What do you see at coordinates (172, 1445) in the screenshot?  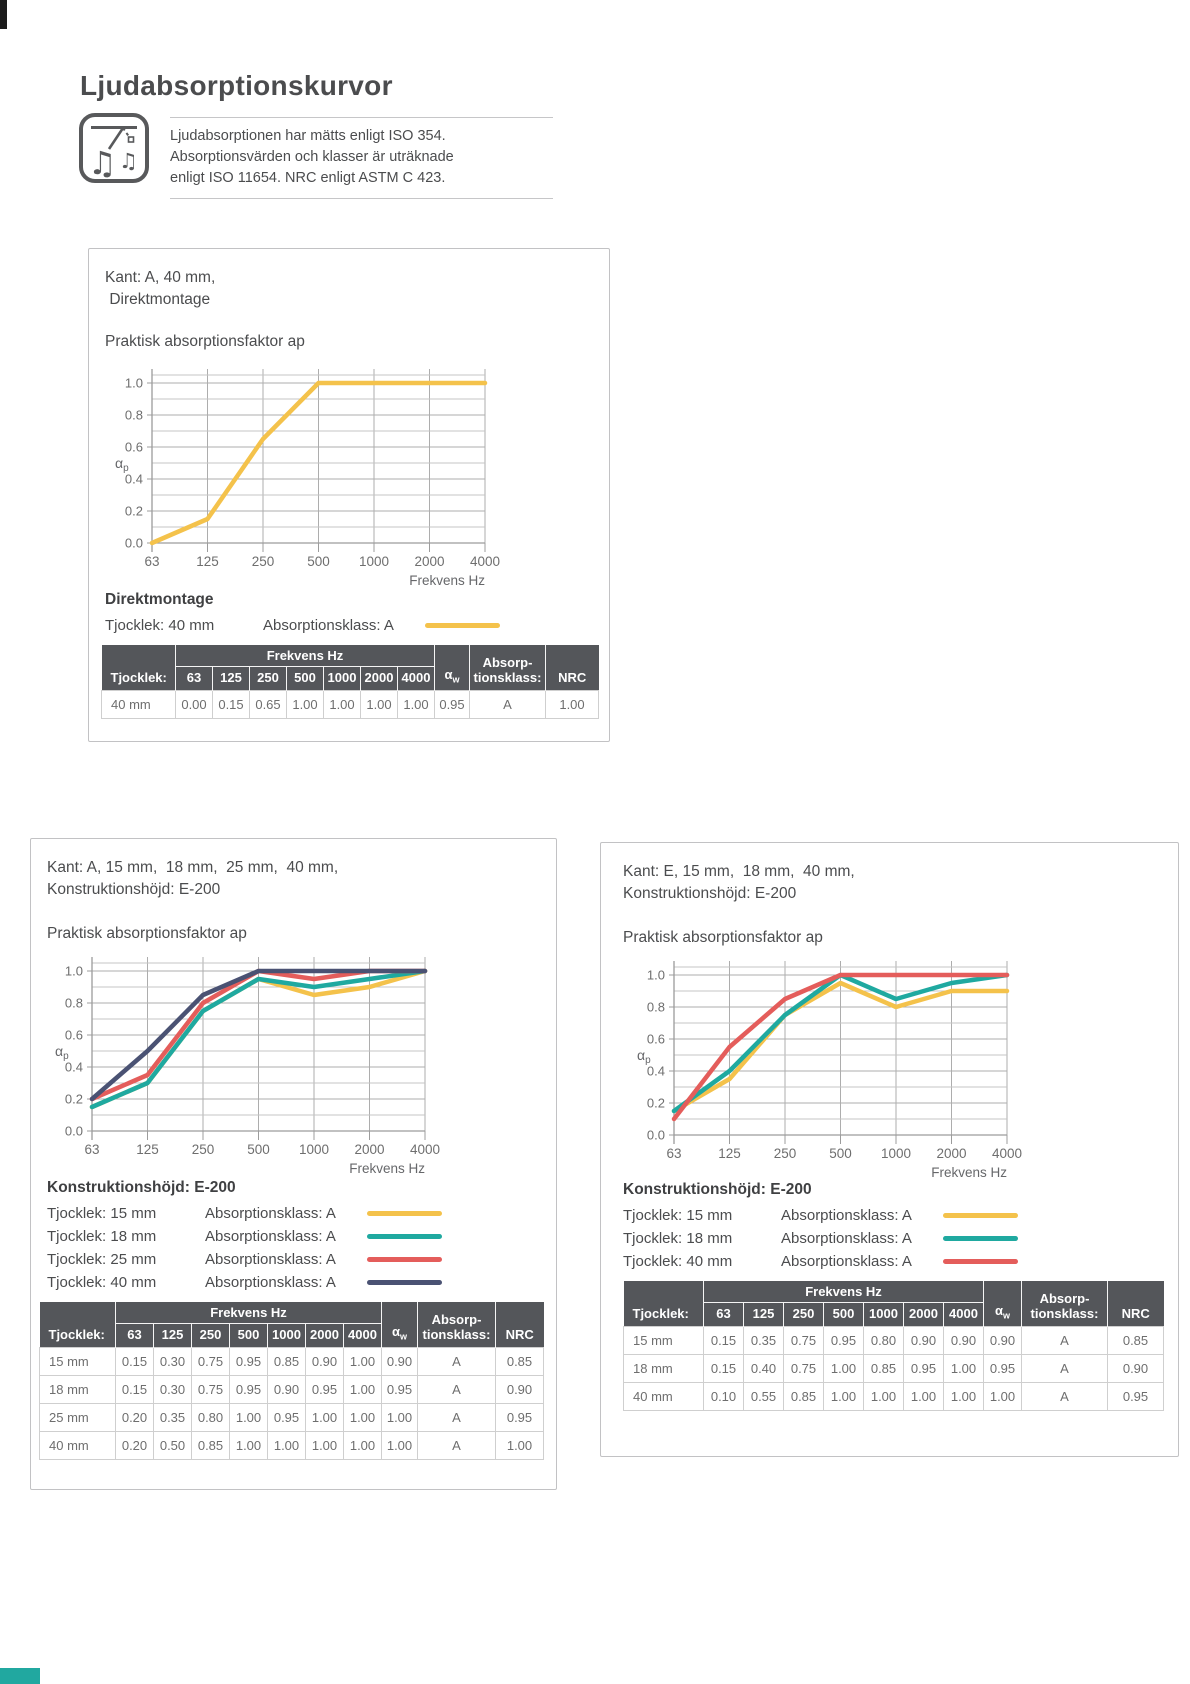 I see `cell-ap-125: 0.50` at bounding box center [172, 1445].